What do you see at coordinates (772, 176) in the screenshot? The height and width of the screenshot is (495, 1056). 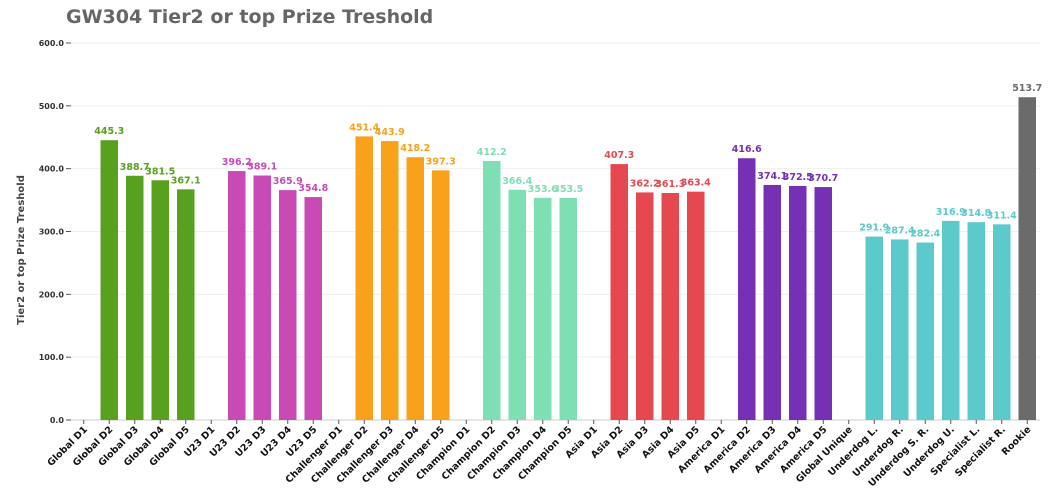 I see `bar-value-label: 374.1` at bounding box center [772, 176].